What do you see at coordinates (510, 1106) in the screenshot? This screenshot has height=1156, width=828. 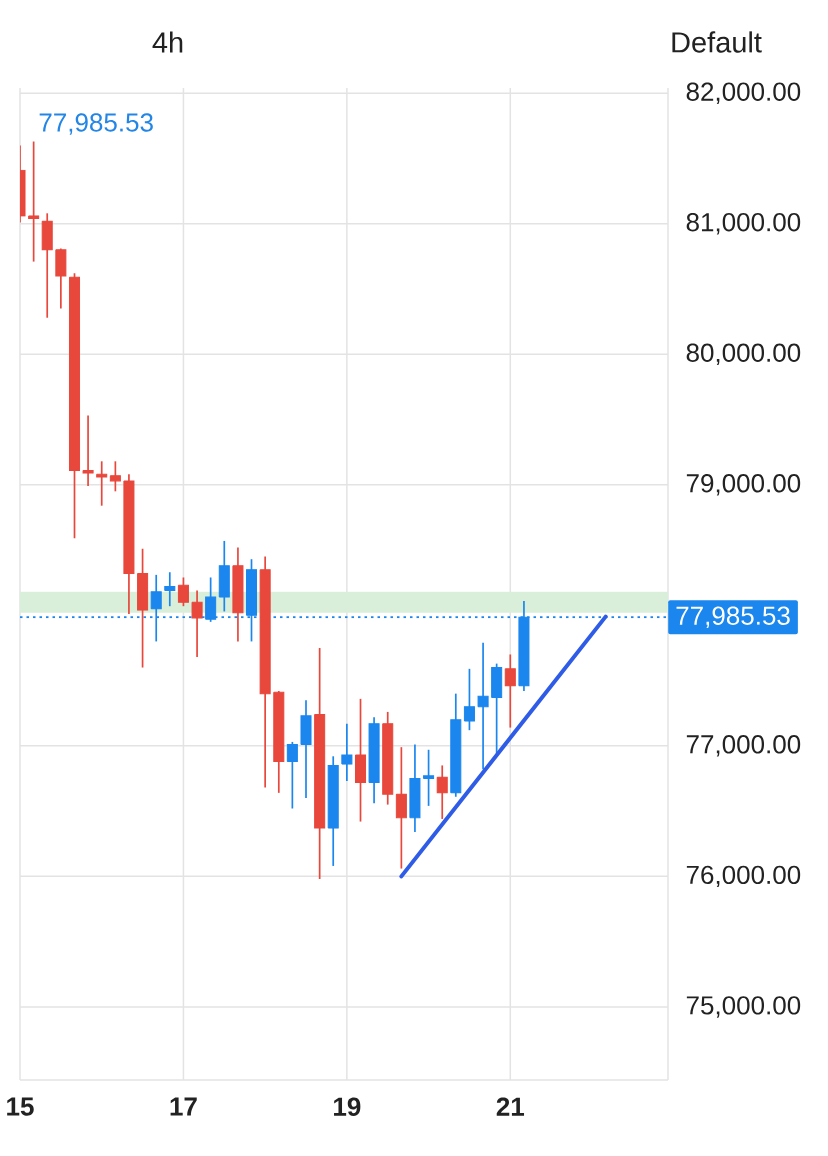 I see `x-tick-label: 21` at bounding box center [510, 1106].